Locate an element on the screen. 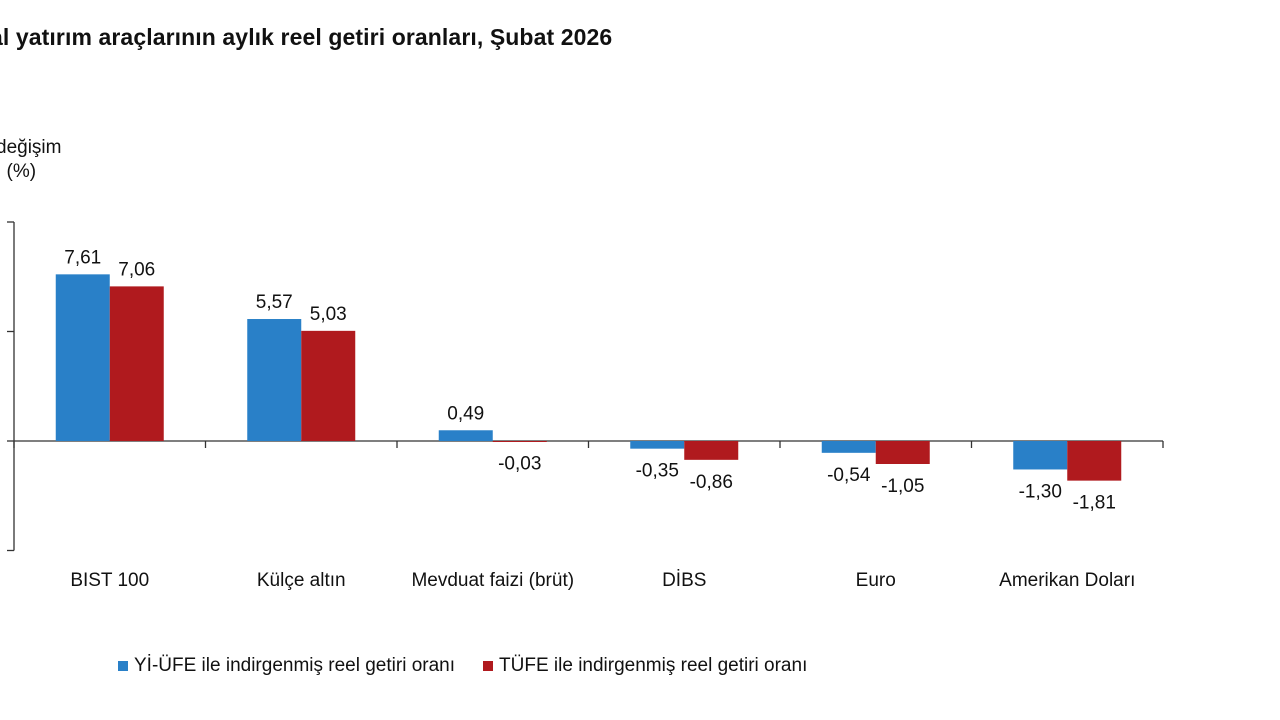 The height and width of the screenshot is (720, 1280). data-label-series-2: -1,81 is located at coordinates (1094, 503).